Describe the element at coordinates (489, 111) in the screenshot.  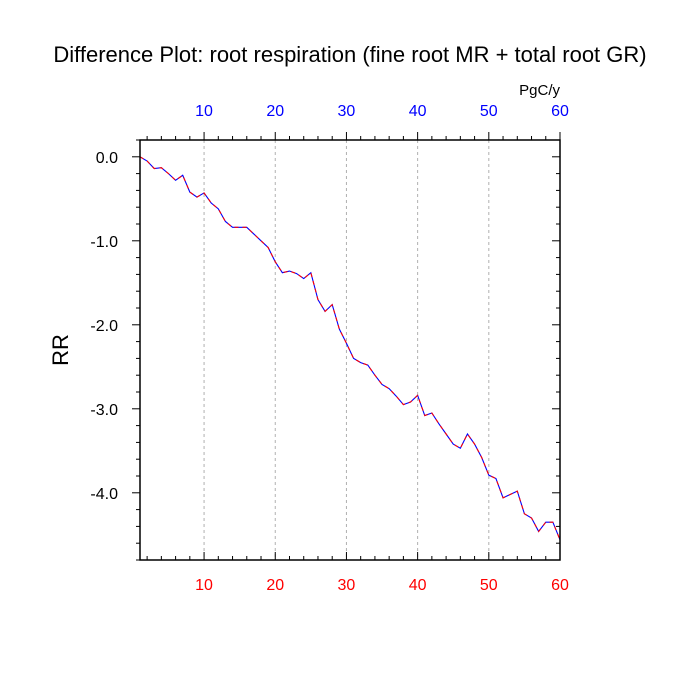
I see `x-tick-label-top: 50` at that location.